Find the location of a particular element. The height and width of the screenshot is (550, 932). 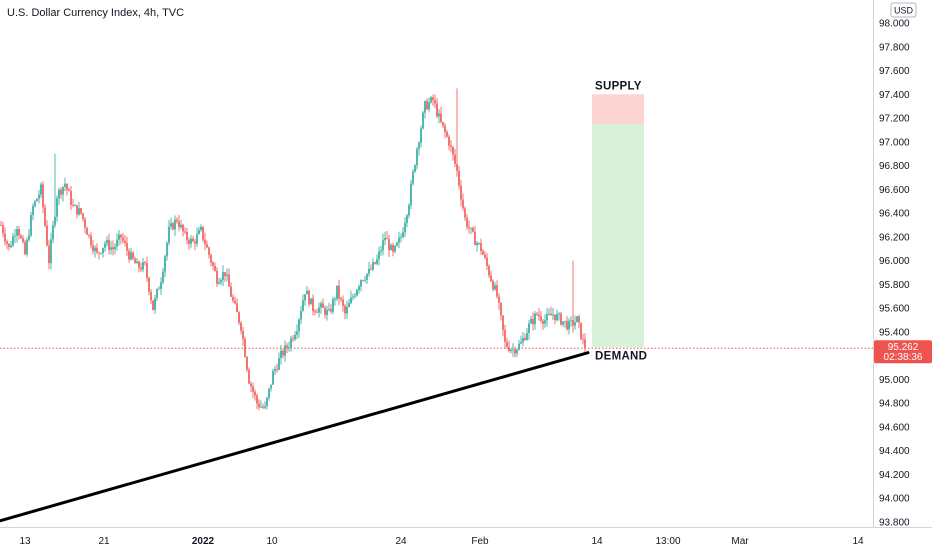

currency-badge: USD is located at coordinates (903, 10).